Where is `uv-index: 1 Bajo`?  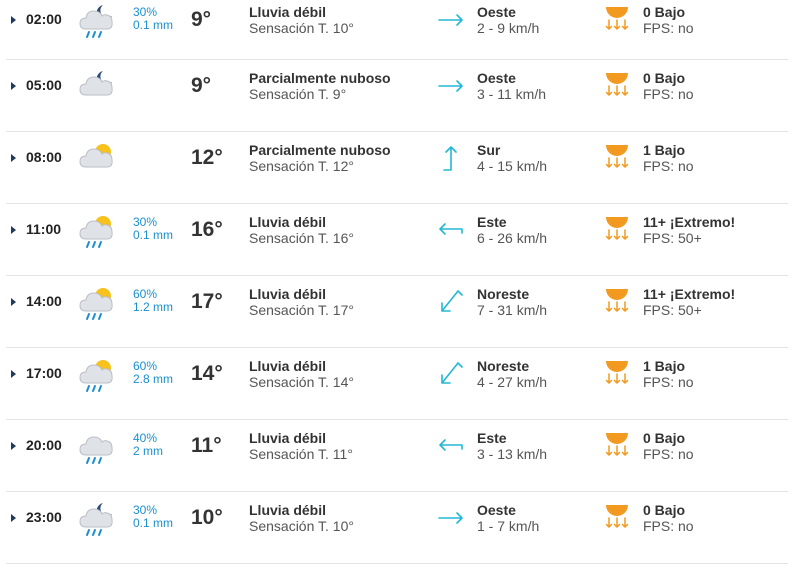 uv-index: 1 Bajo is located at coordinates (664, 150).